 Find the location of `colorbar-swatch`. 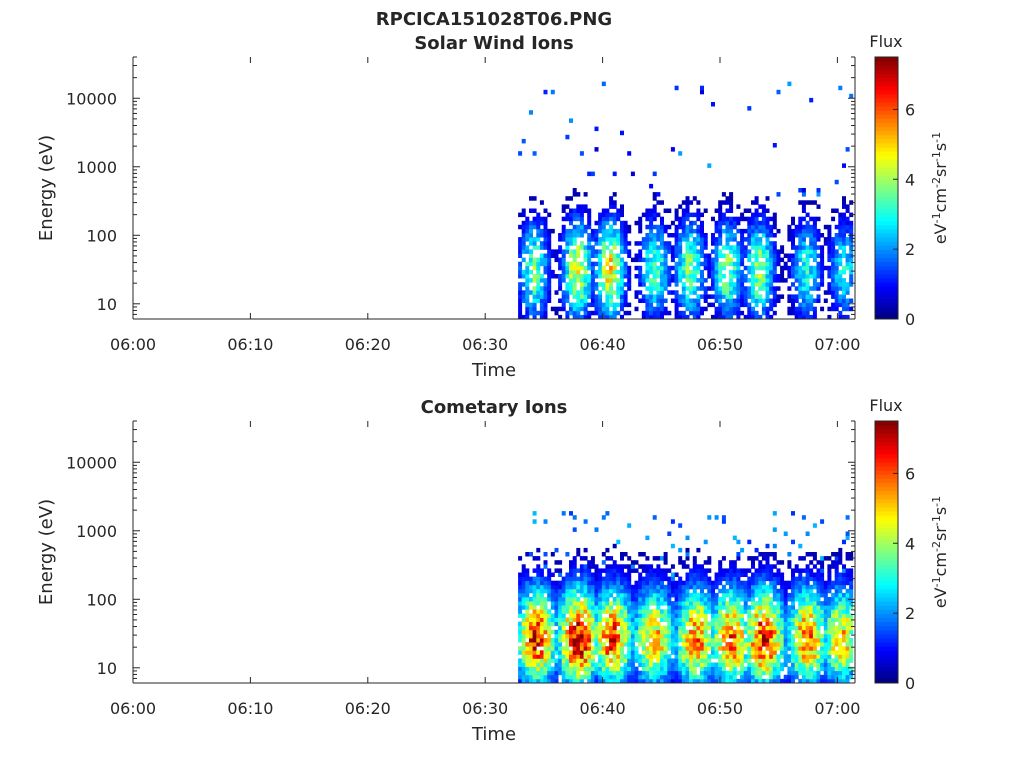

colorbar-swatch is located at coordinates (886, 661).